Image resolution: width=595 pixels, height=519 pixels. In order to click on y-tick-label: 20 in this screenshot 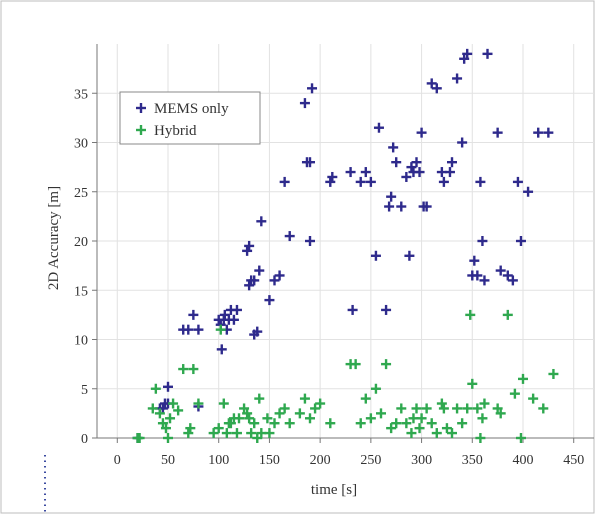, I will do `click(81, 242)`.